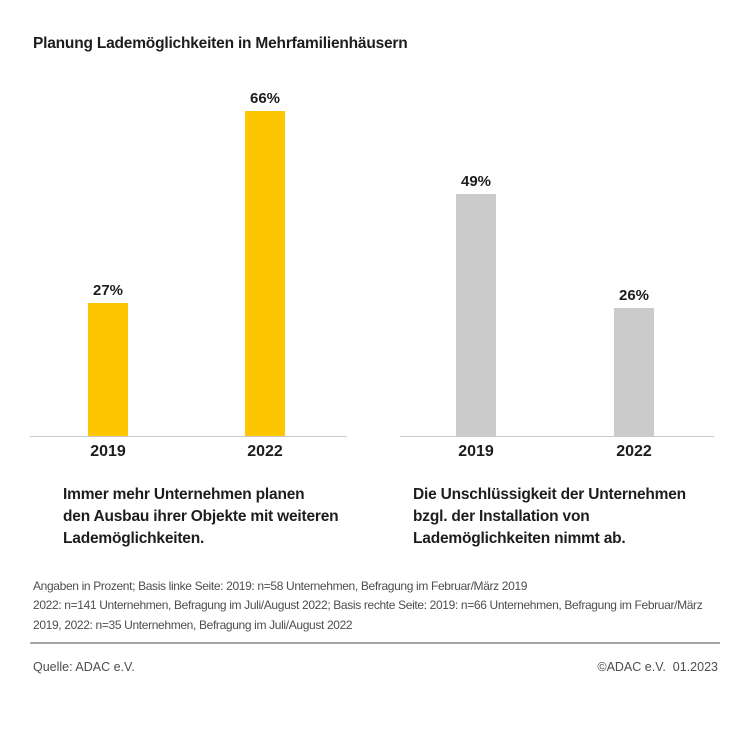  I want to click on bar-left-2019, so click(108, 369).